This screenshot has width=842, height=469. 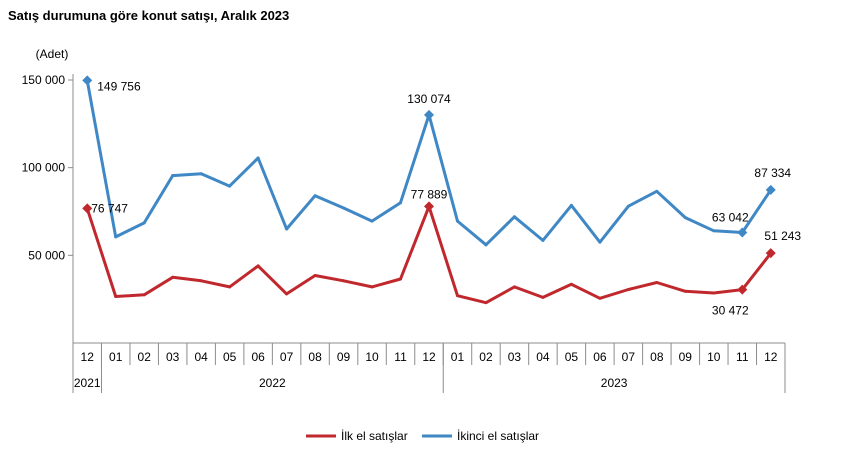 I want to click on legend: İlk el satışlar İkinci el satışlar, so click(x=422, y=436).